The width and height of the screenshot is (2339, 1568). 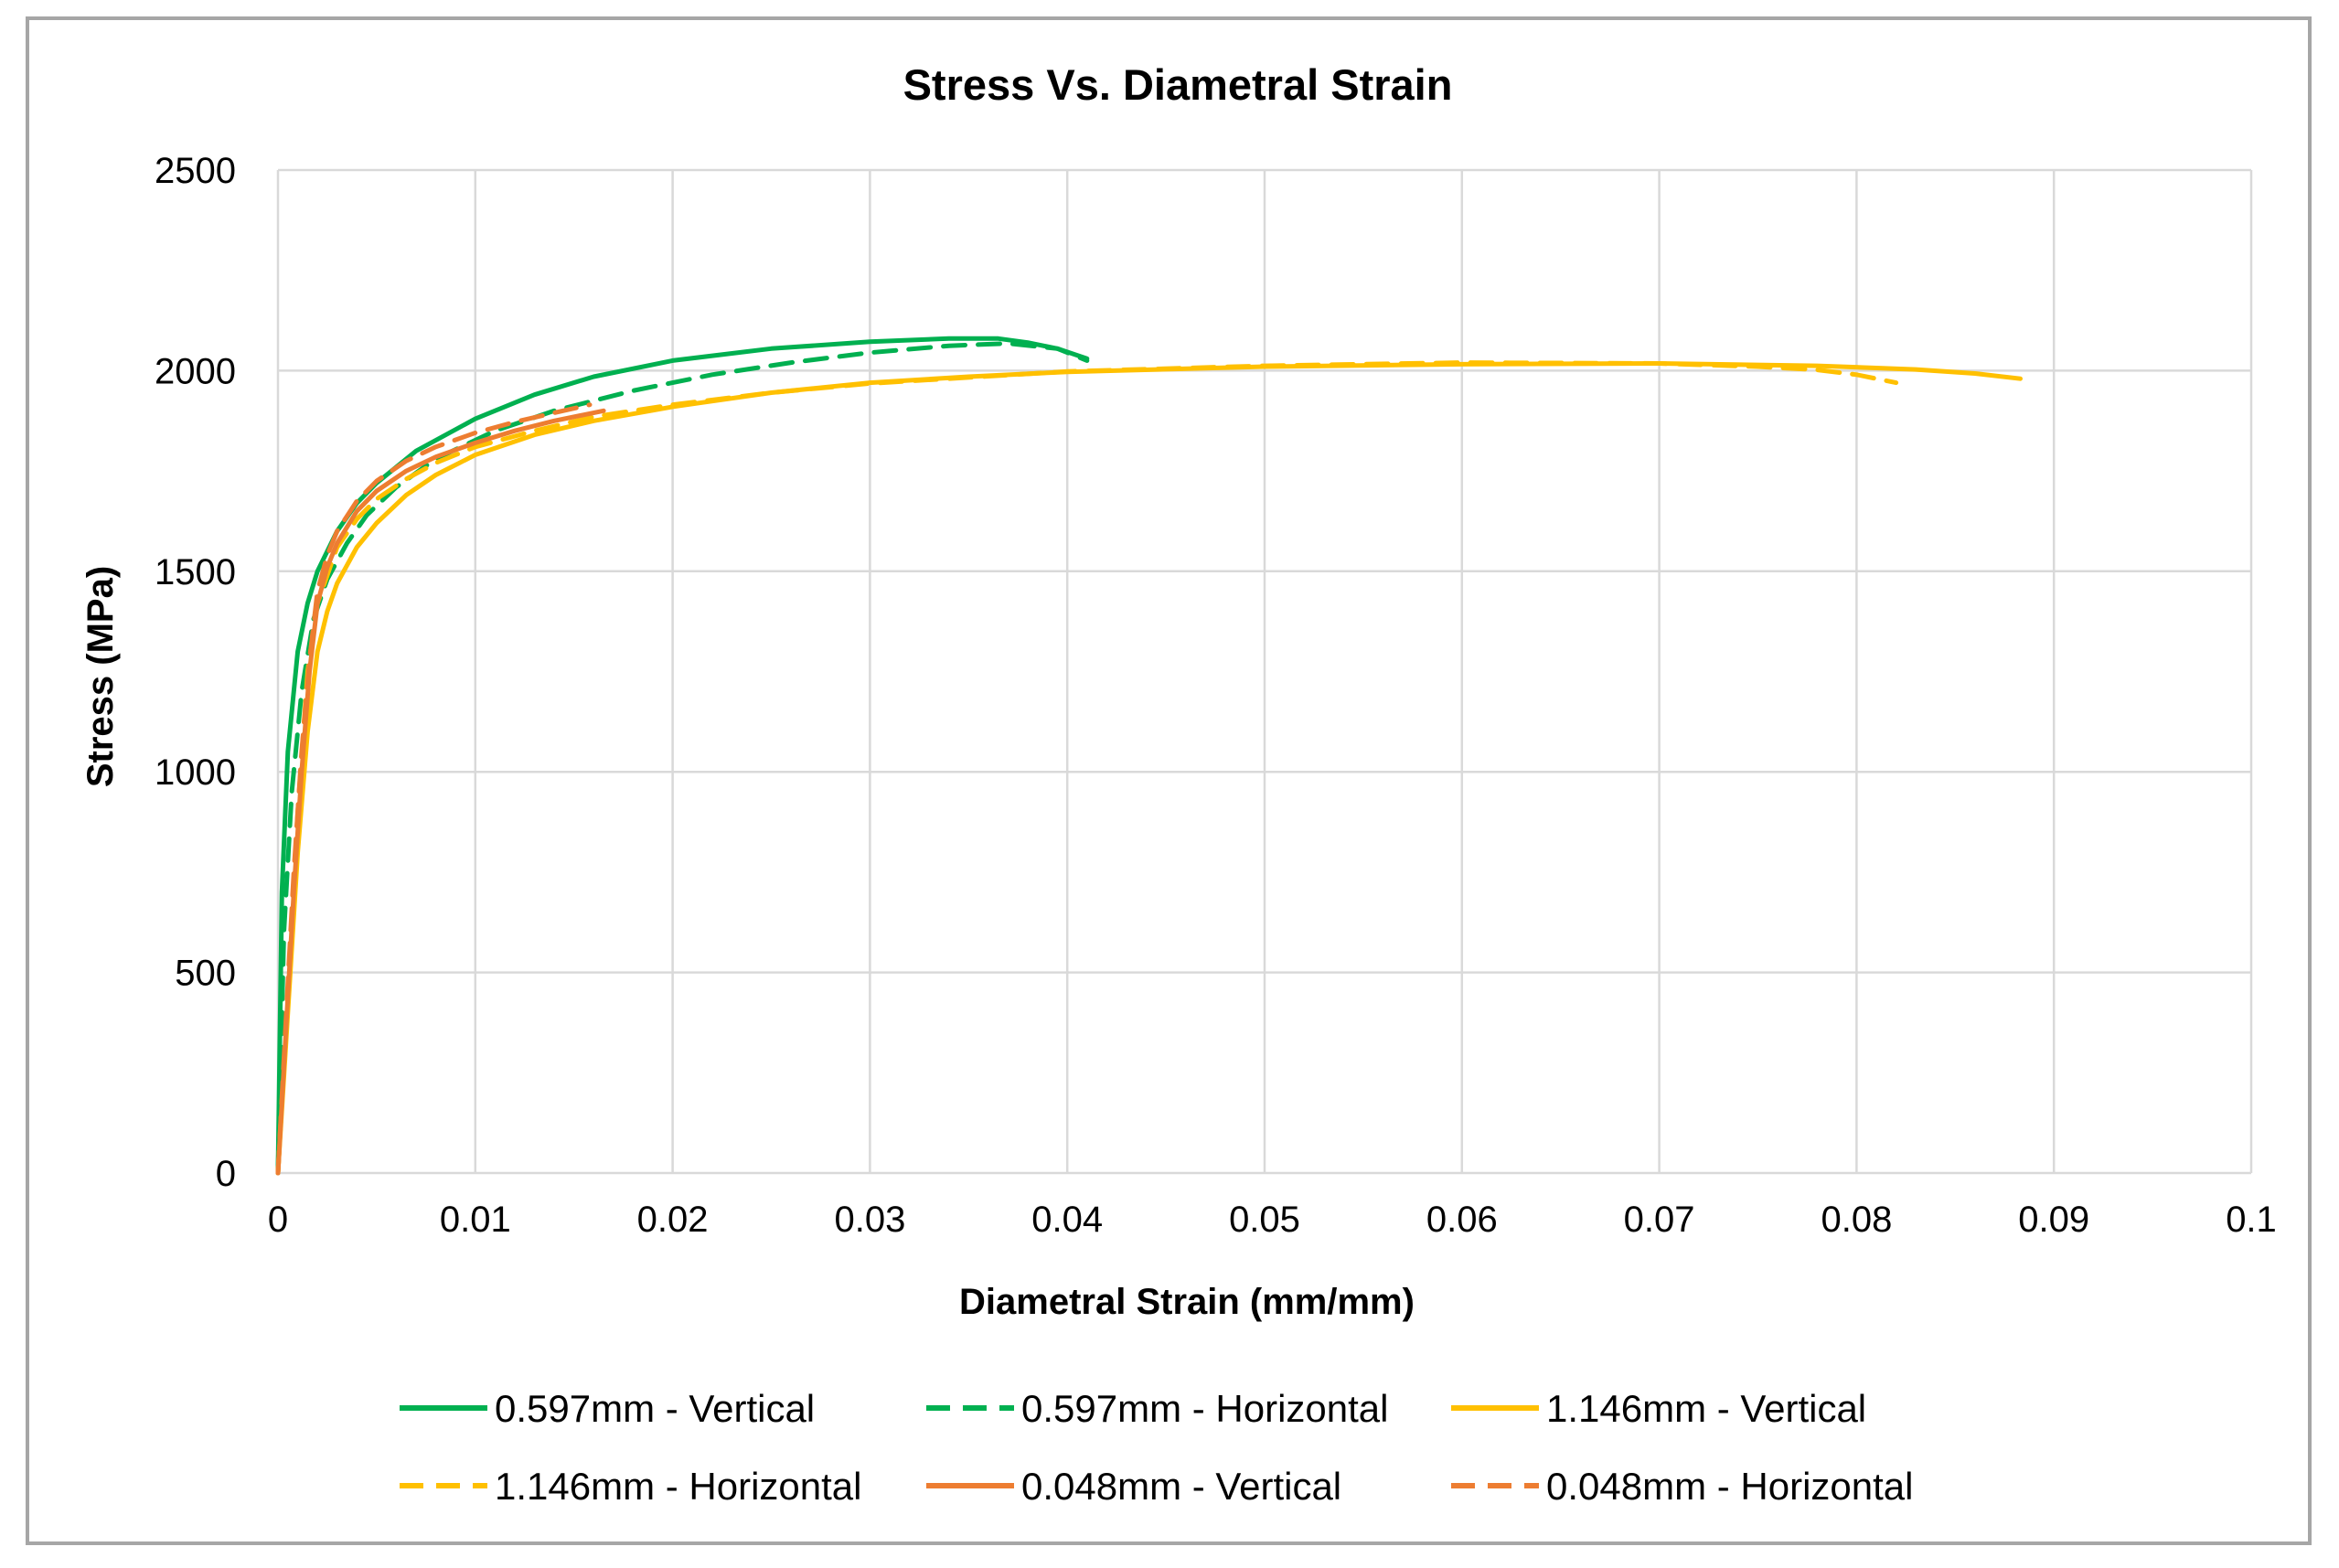 What do you see at coordinates (1729, 1486) in the screenshot?
I see `legend-label-6: 0.048mm - Horizontal` at bounding box center [1729, 1486].